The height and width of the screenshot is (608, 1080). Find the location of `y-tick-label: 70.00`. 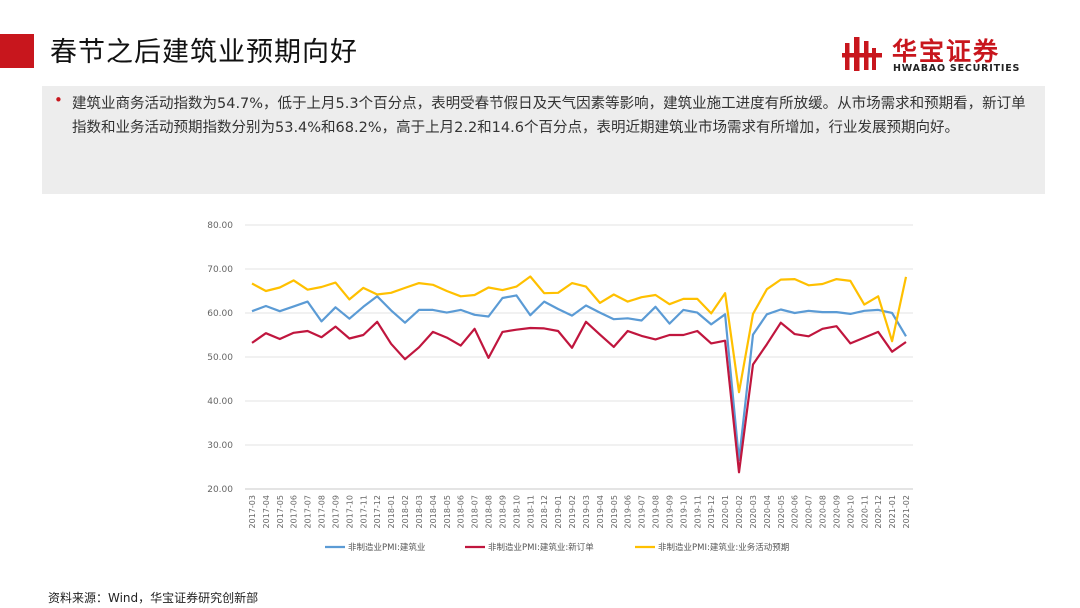

y-tick-label: 70.00 is located at coordinates (220, 270).